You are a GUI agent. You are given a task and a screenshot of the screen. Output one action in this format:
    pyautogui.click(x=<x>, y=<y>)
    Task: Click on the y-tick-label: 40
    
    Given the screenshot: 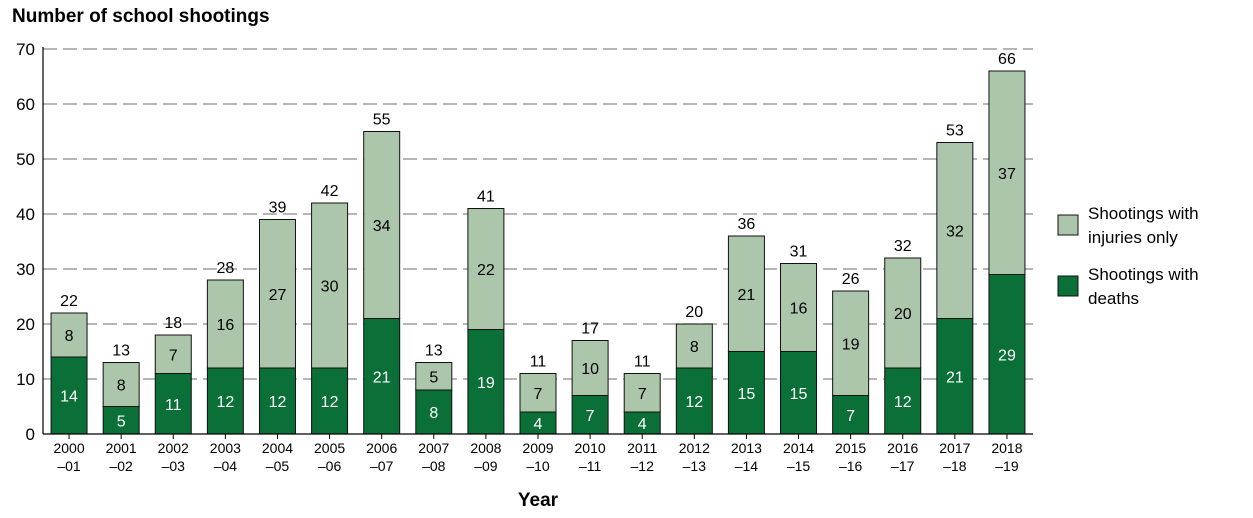 What is the action you would take?
    pyautogui.click(x=25, y=214)
    